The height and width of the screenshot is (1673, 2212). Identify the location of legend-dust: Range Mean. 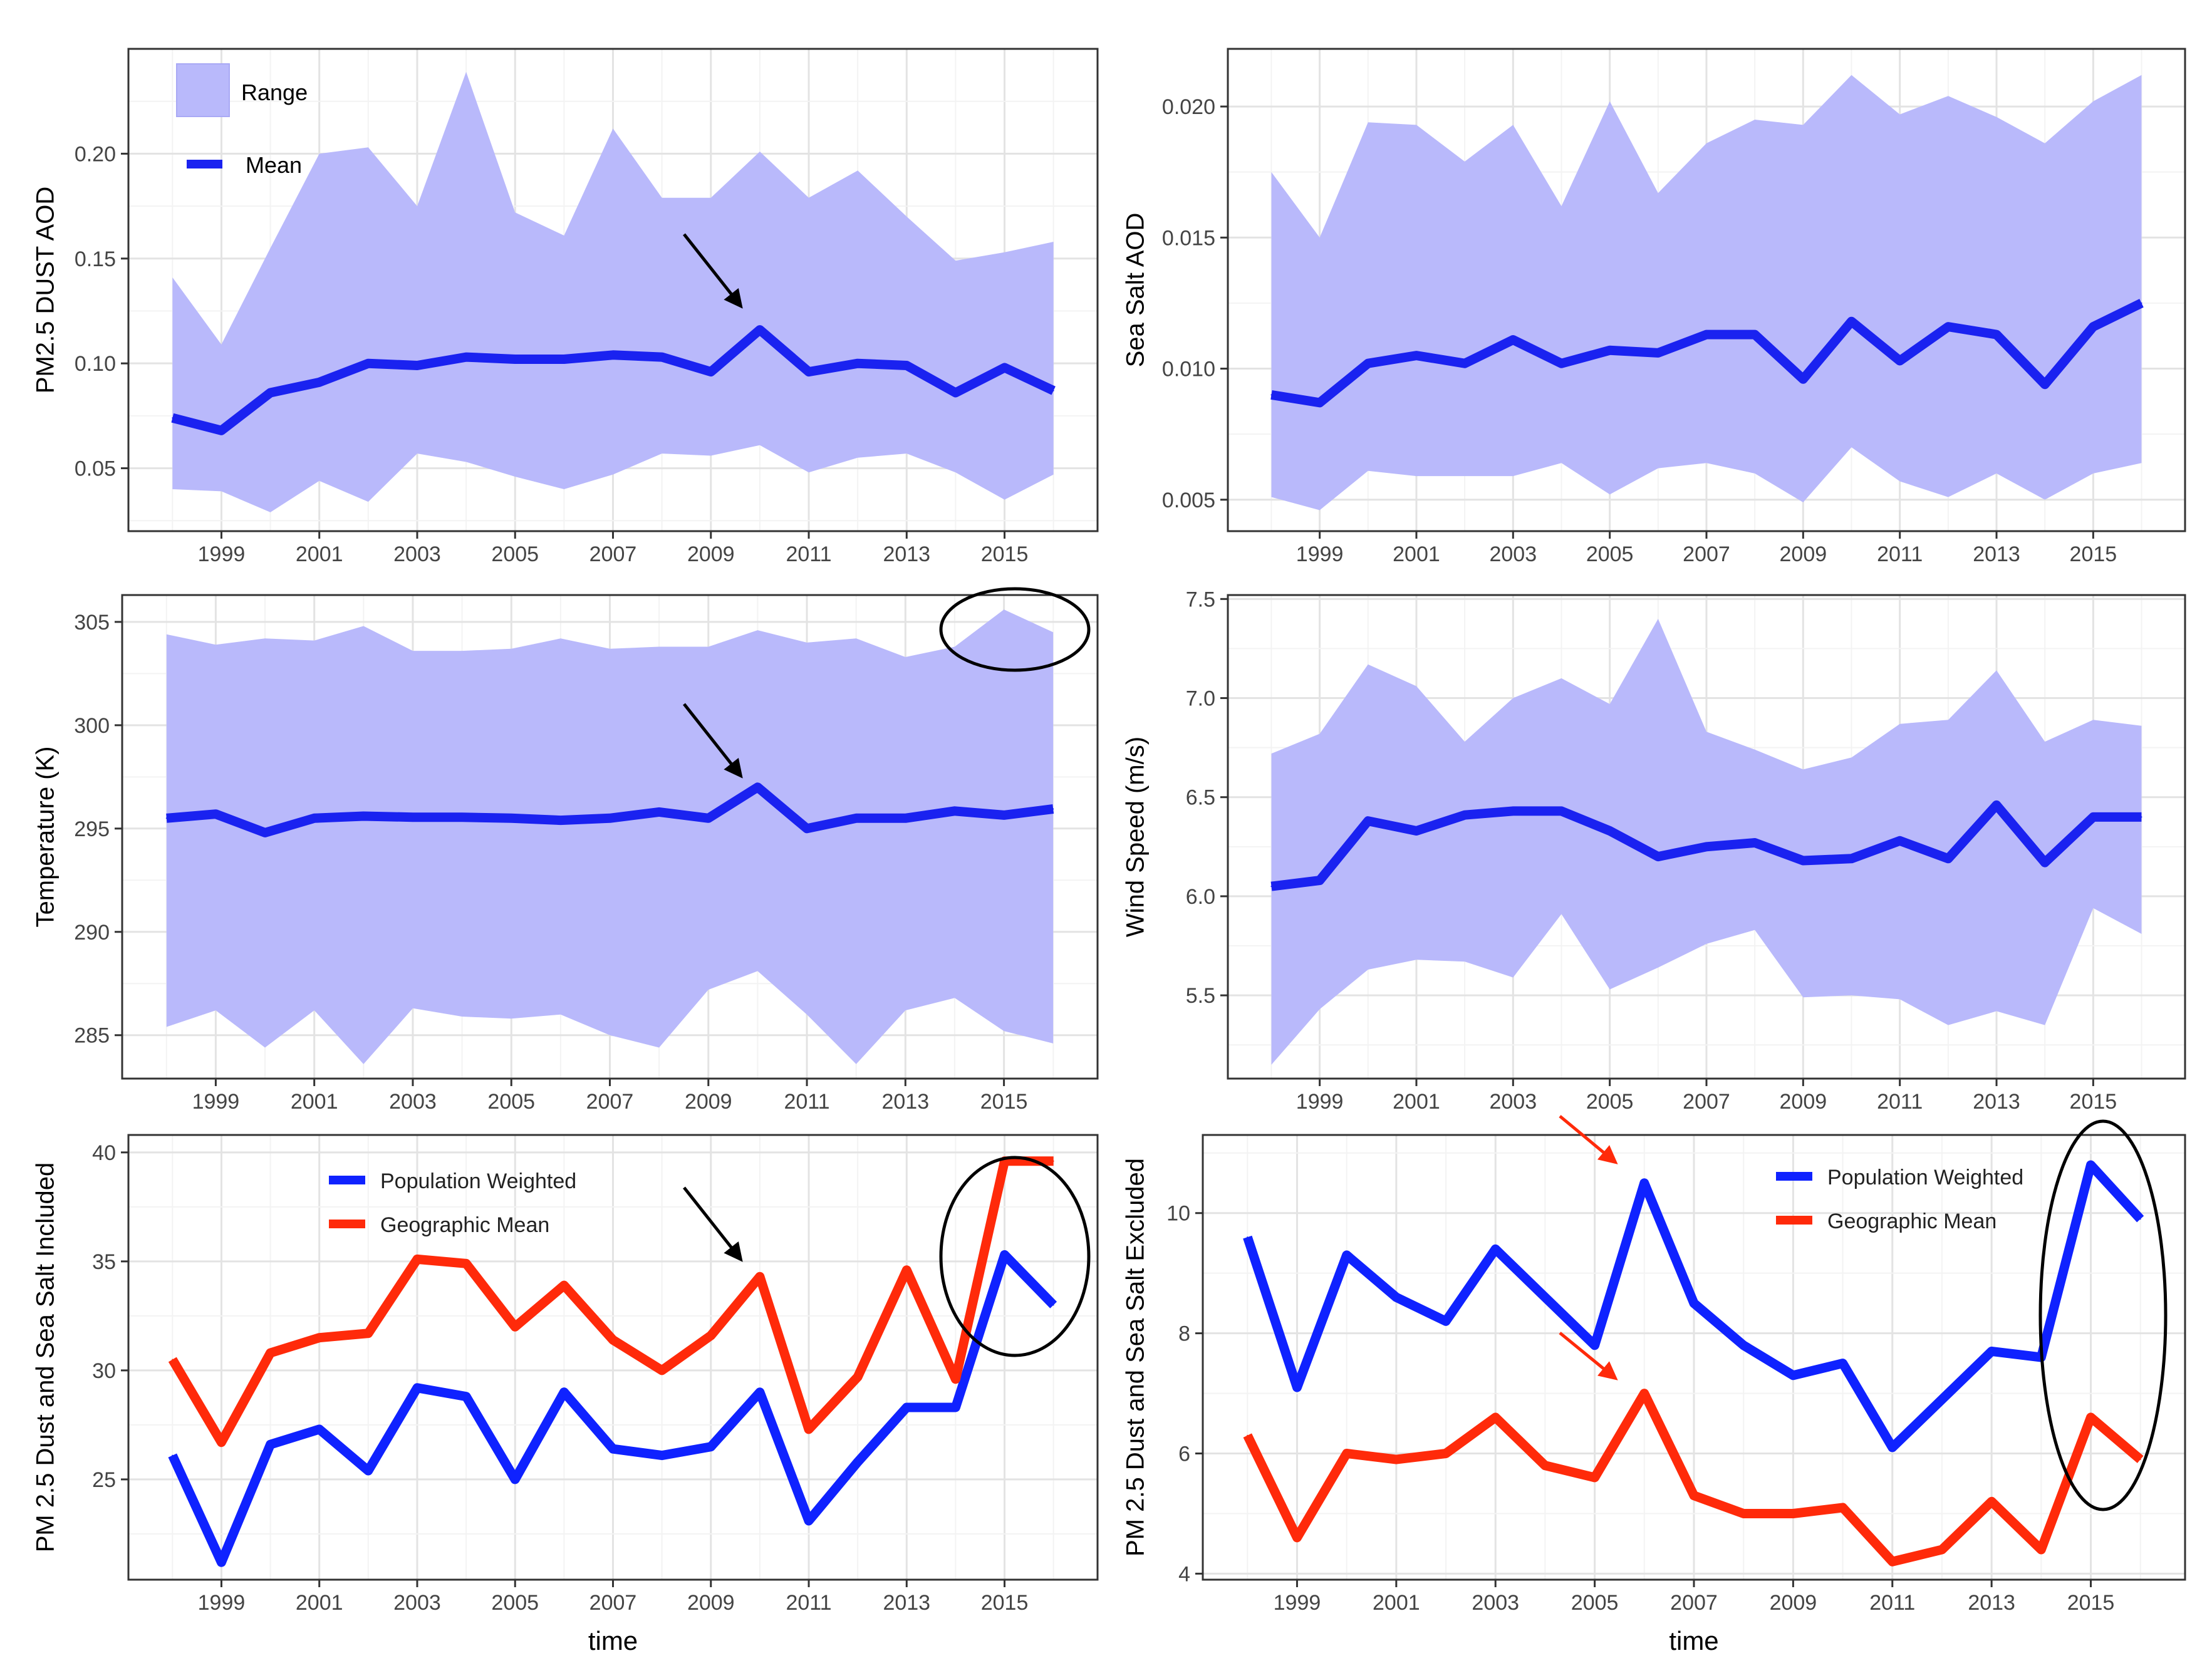
(242, 120).